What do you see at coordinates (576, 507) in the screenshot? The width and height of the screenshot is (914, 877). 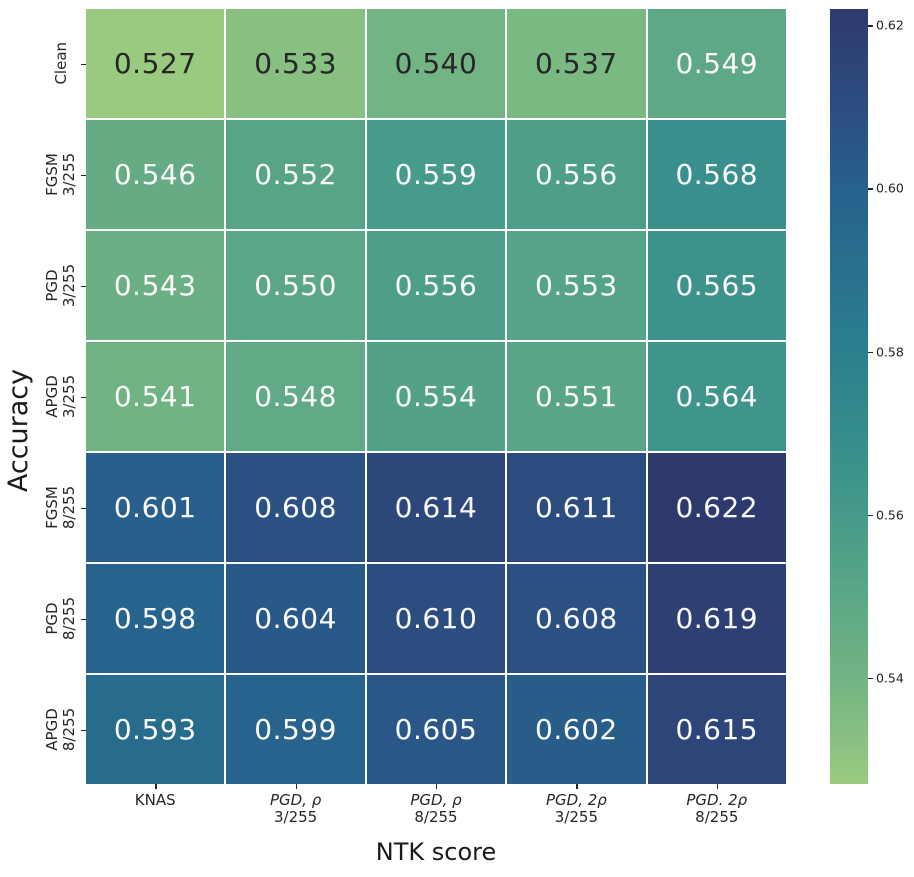 I see `heatmap-cell: 0.611` at bounding box center [576, 507].